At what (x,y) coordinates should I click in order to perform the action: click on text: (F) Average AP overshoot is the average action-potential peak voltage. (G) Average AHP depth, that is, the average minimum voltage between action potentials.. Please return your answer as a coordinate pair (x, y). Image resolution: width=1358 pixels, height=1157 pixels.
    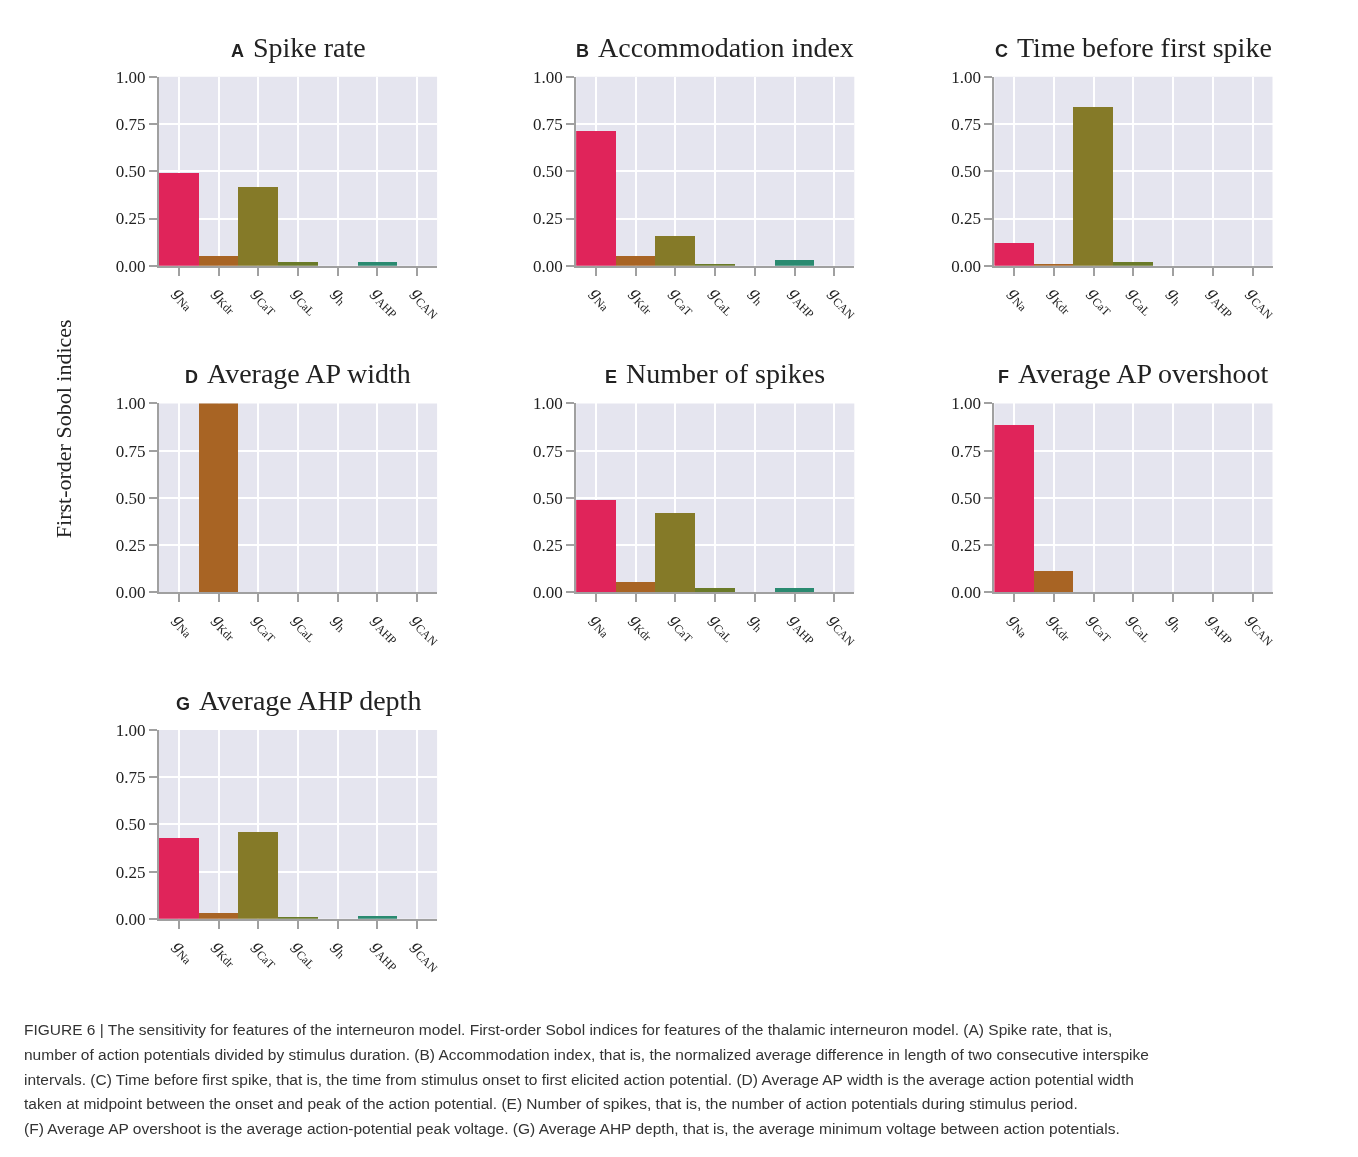
    Looking at the image, I should click on (572, 1128).